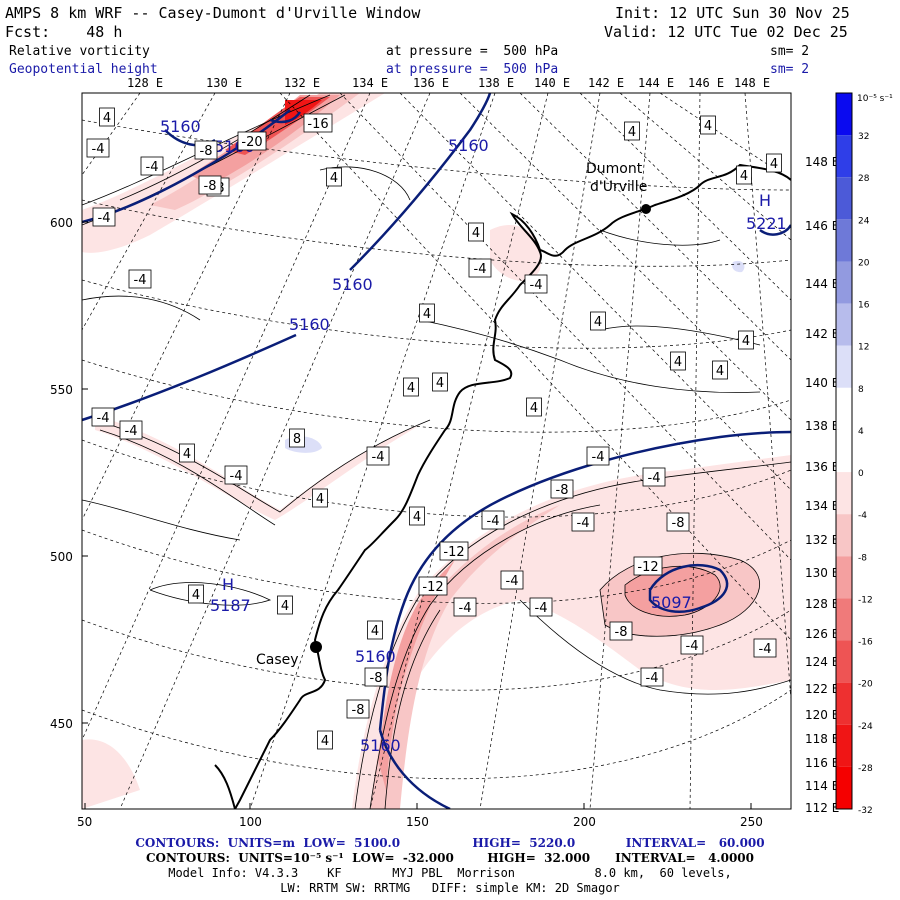  What do you see at coordinates (861, 432) in the screenshot?
I see `colorbar-tick-label: 4` at bounding box center [861, 432].